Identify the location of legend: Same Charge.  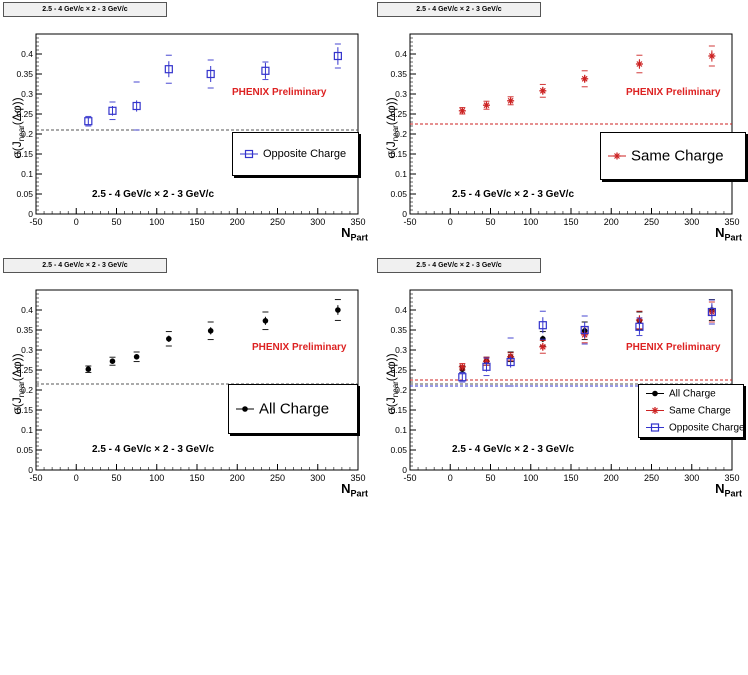
(673, 156).